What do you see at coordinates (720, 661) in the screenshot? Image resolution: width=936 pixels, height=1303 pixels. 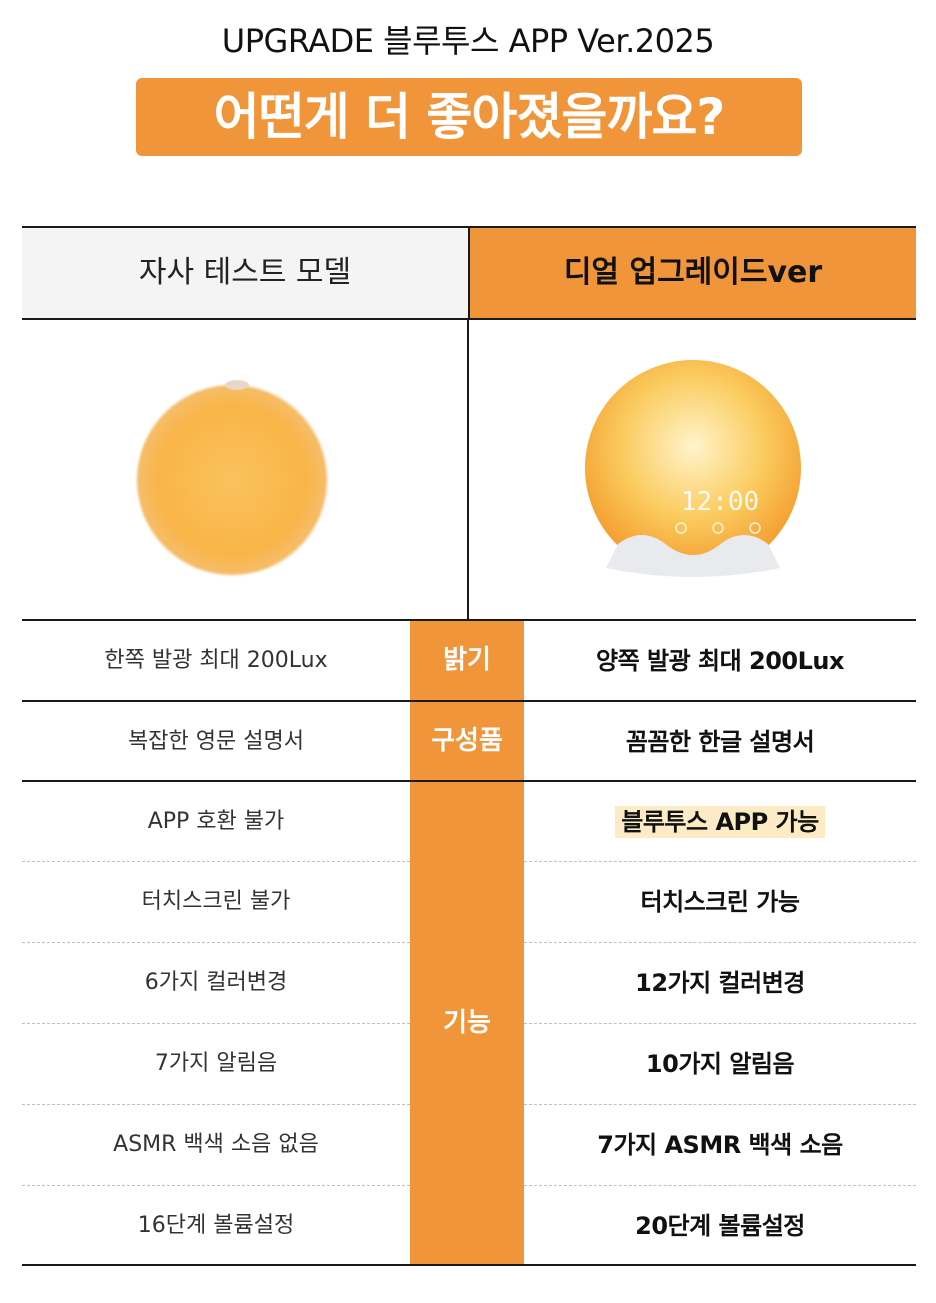 I see `row-right-value: 양쪽 발광 최대 200Lux` at bounding box center [720, 661].